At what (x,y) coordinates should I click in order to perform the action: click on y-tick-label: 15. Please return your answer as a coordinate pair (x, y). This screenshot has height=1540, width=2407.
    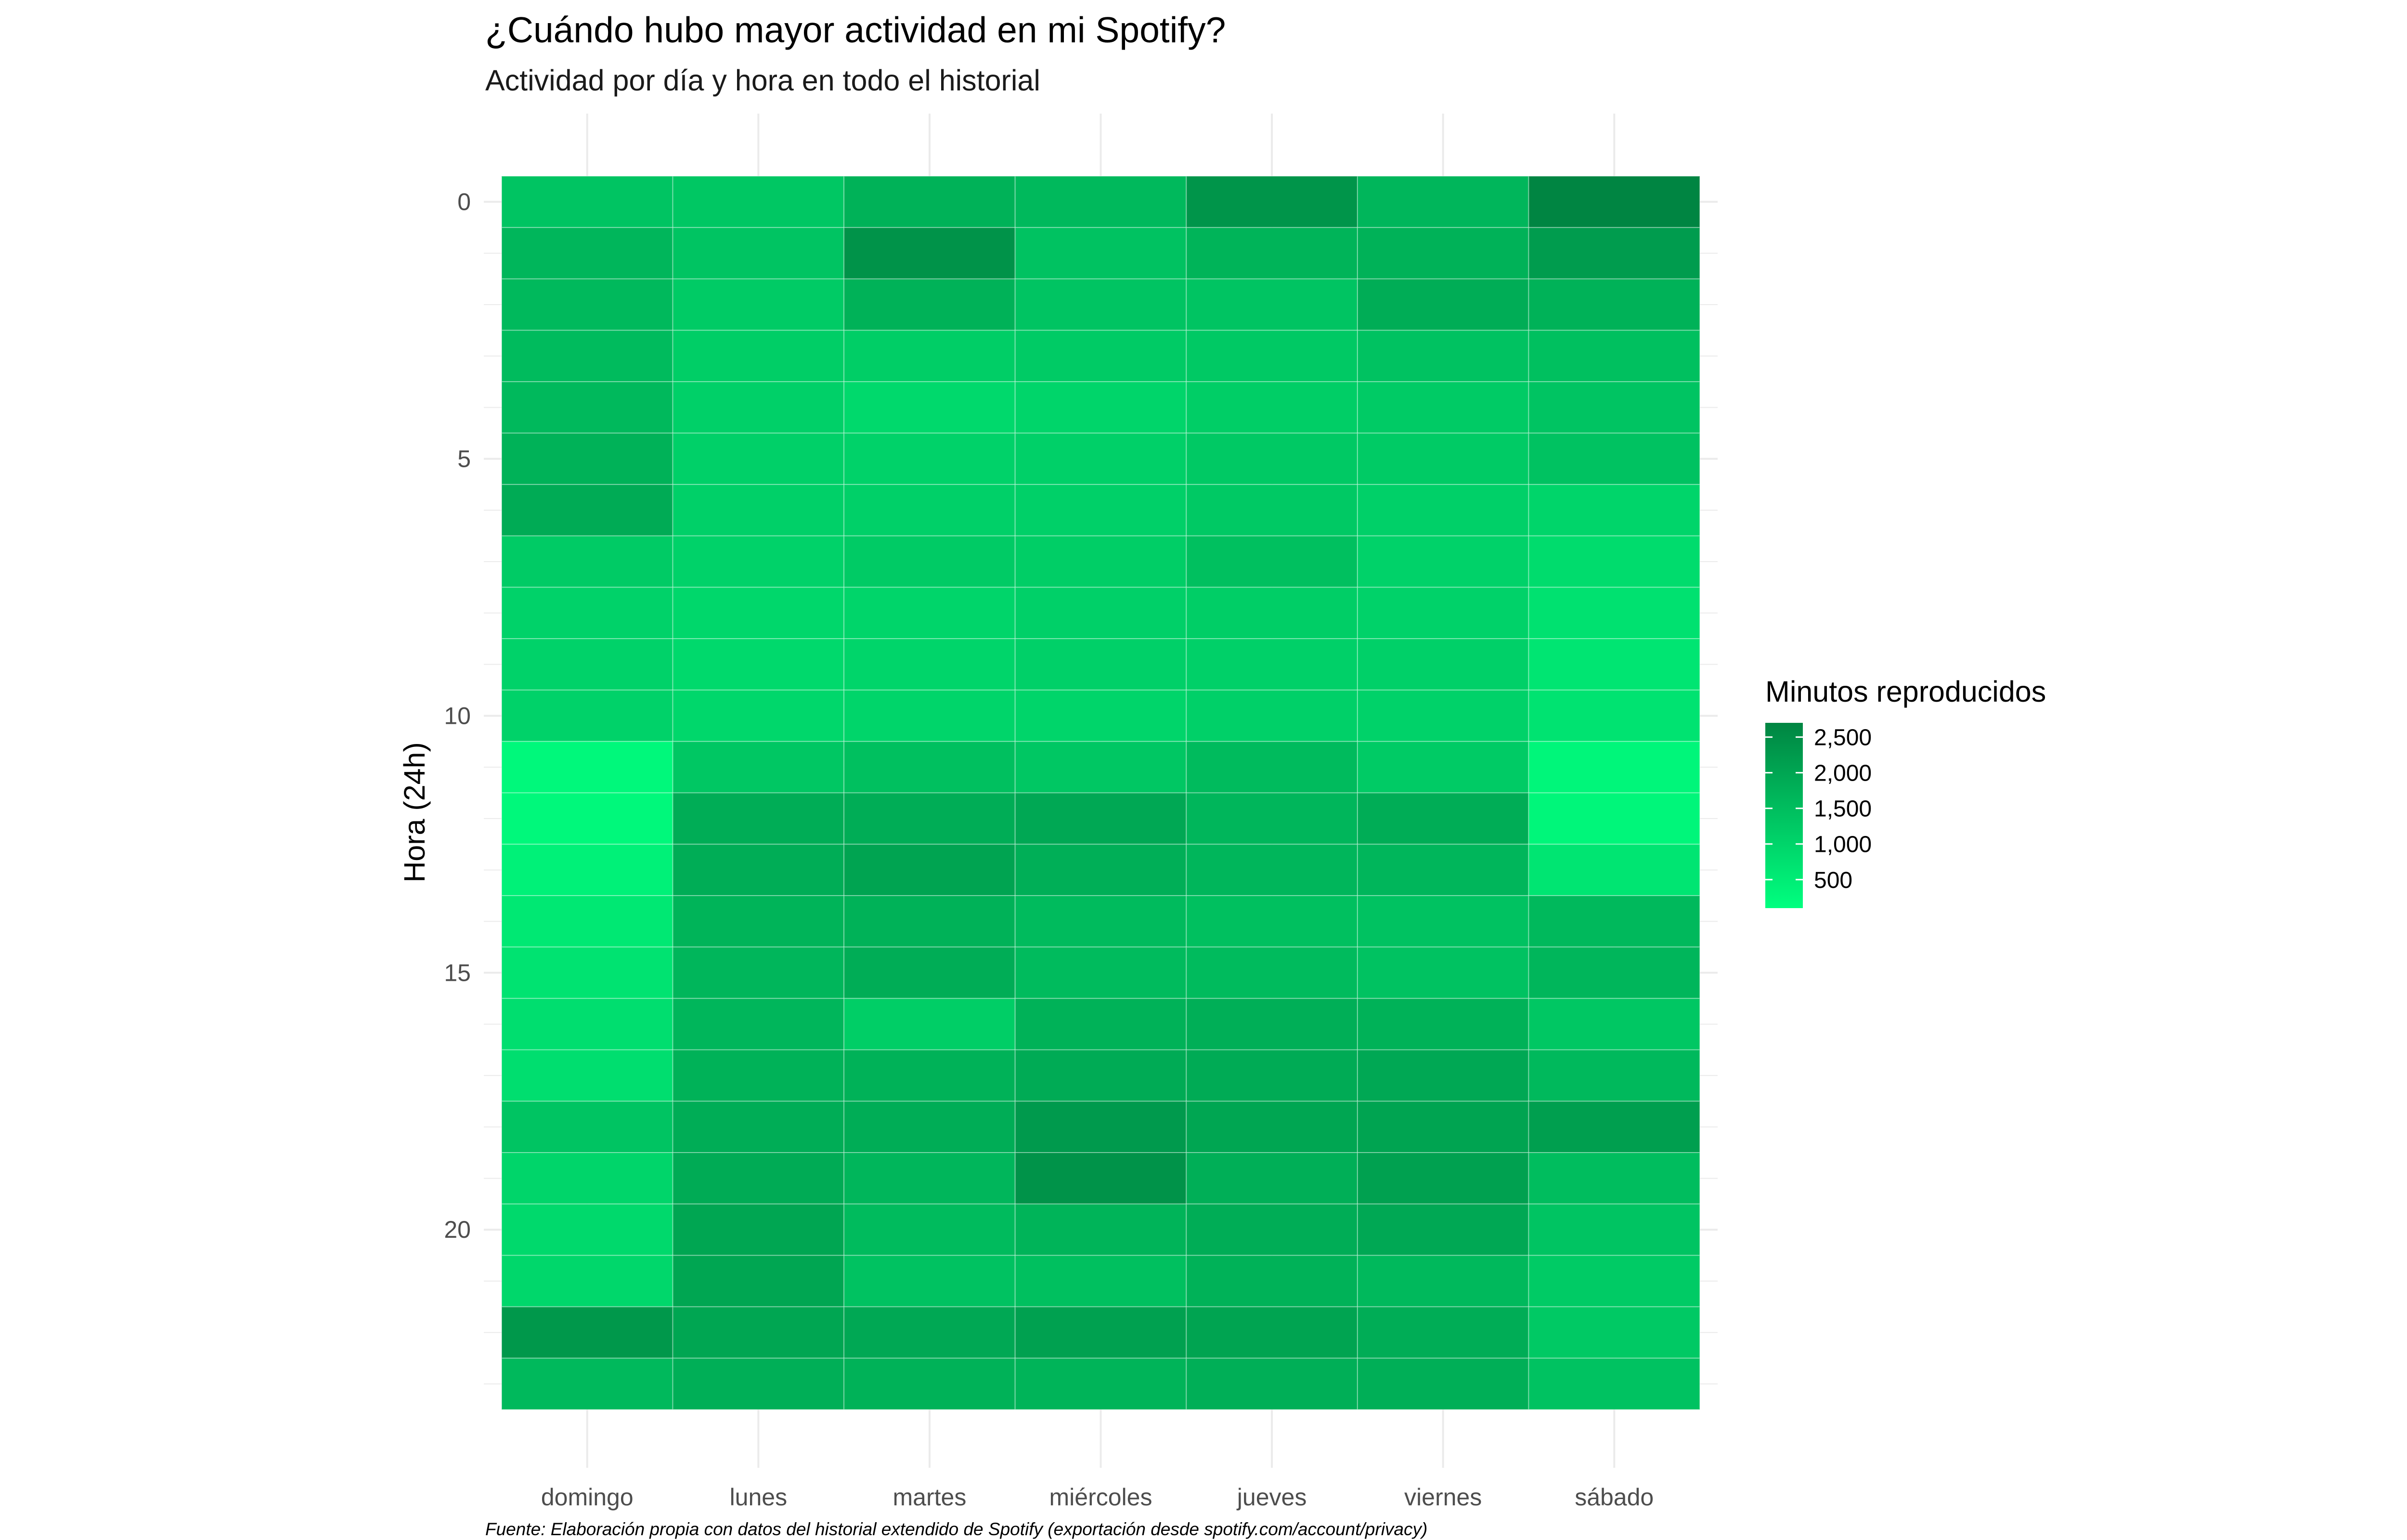
    Looking at the image, I should click on (457, 972).